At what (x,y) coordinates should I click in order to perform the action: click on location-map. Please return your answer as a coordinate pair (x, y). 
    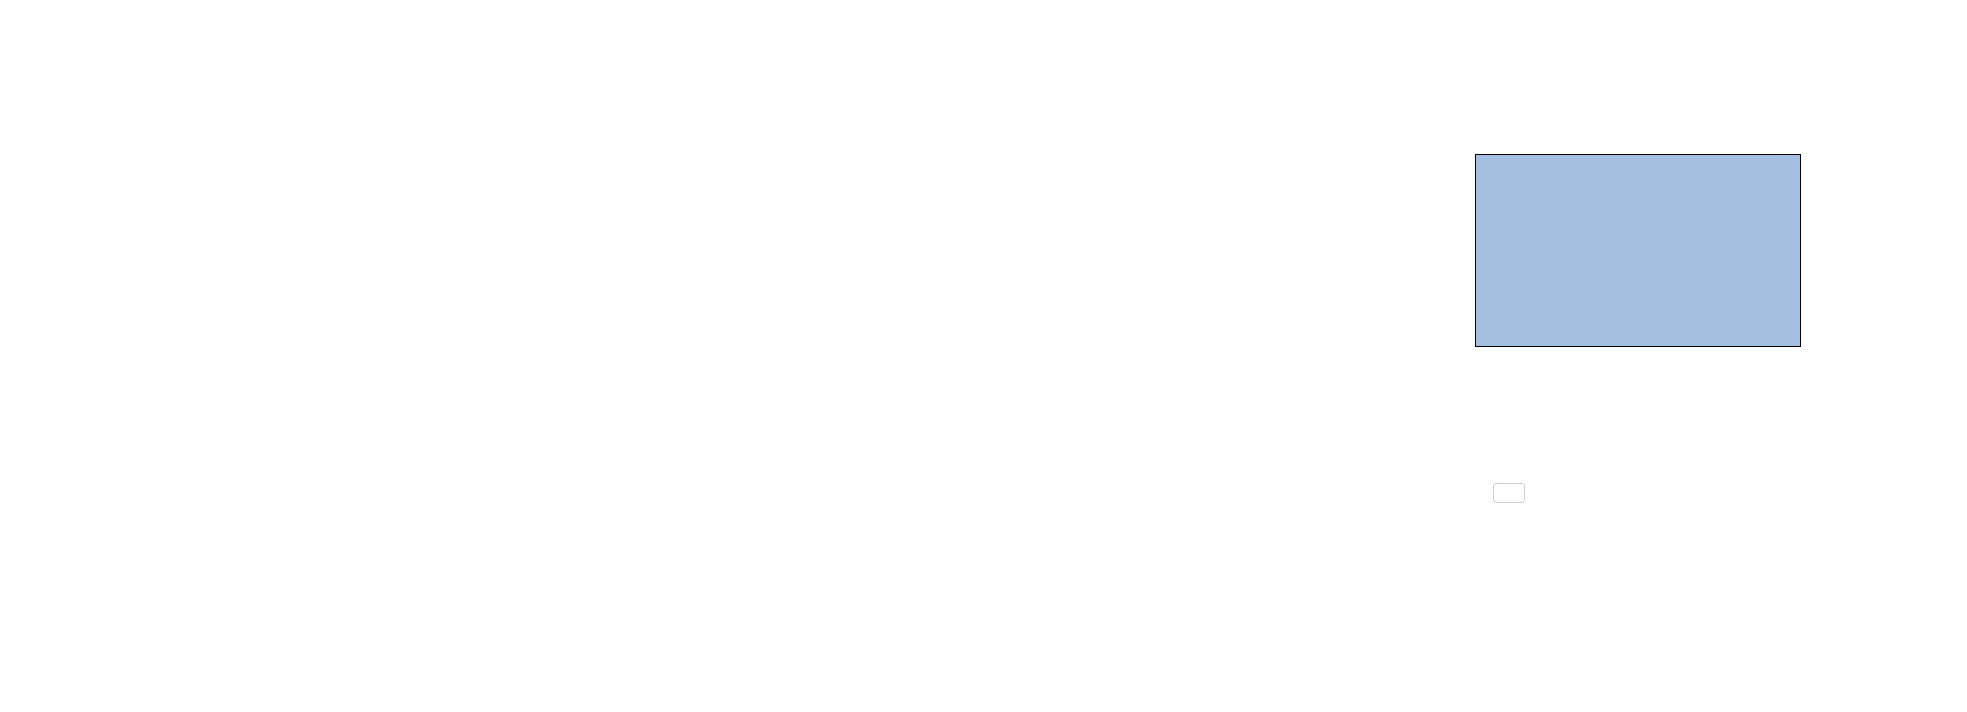
    Looking at the image, I should click on (1638, 250).